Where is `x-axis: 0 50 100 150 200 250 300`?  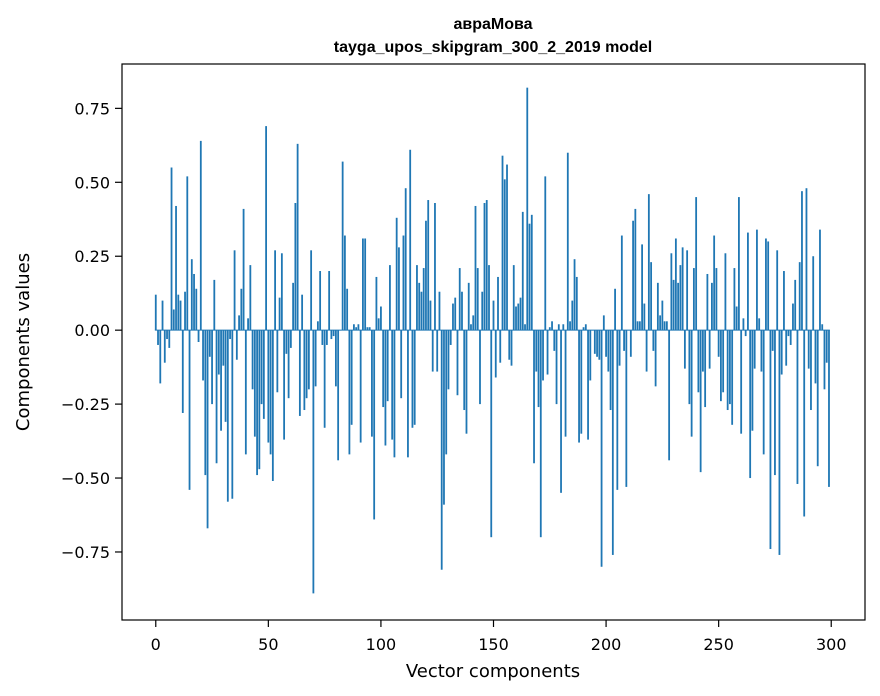 x-axis: 0 50 100 150 200 250 300 is located at coordinates (499, 637).